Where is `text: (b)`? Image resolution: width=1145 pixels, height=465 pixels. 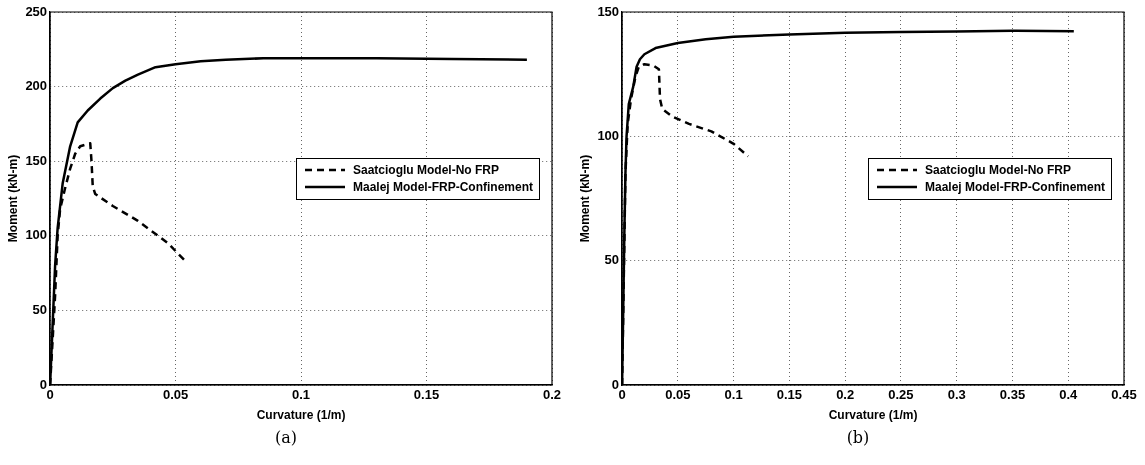
text: (b) is located at coordinates (858, 437).